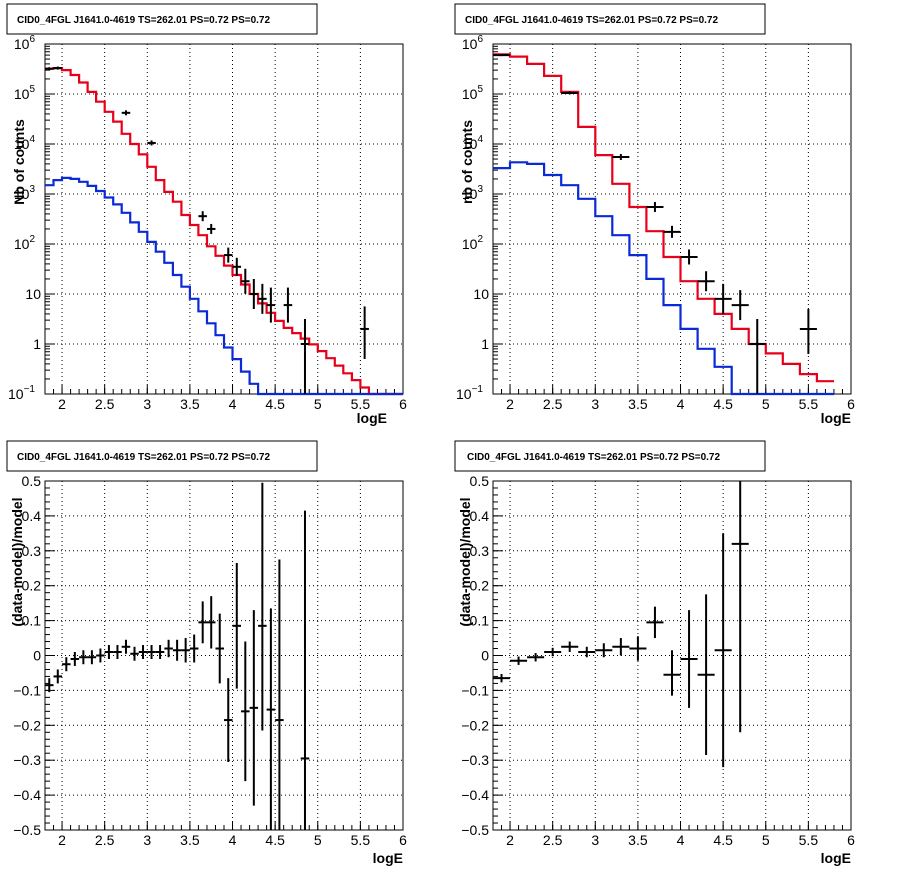  I want to click on y-tick-label: 10⁵, so click(473, 93).